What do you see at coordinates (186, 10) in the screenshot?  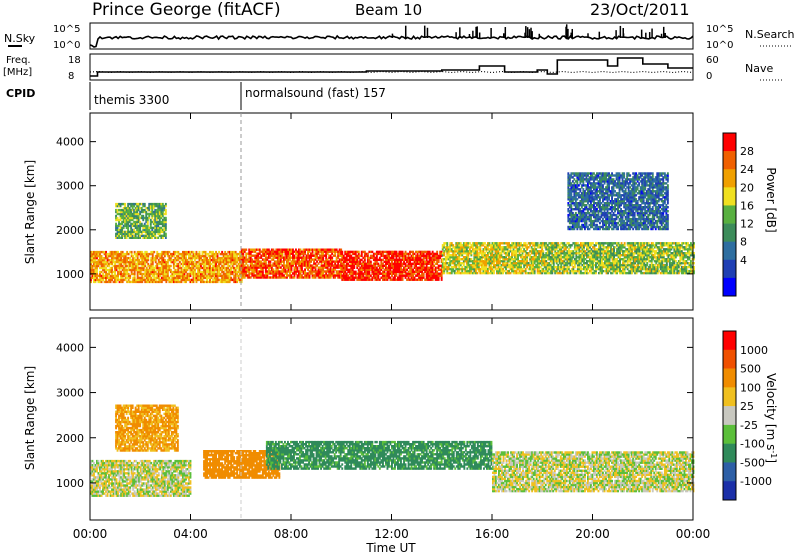 I see `station-title: Prince George (fitACF)` at bounding box center [186, 10].